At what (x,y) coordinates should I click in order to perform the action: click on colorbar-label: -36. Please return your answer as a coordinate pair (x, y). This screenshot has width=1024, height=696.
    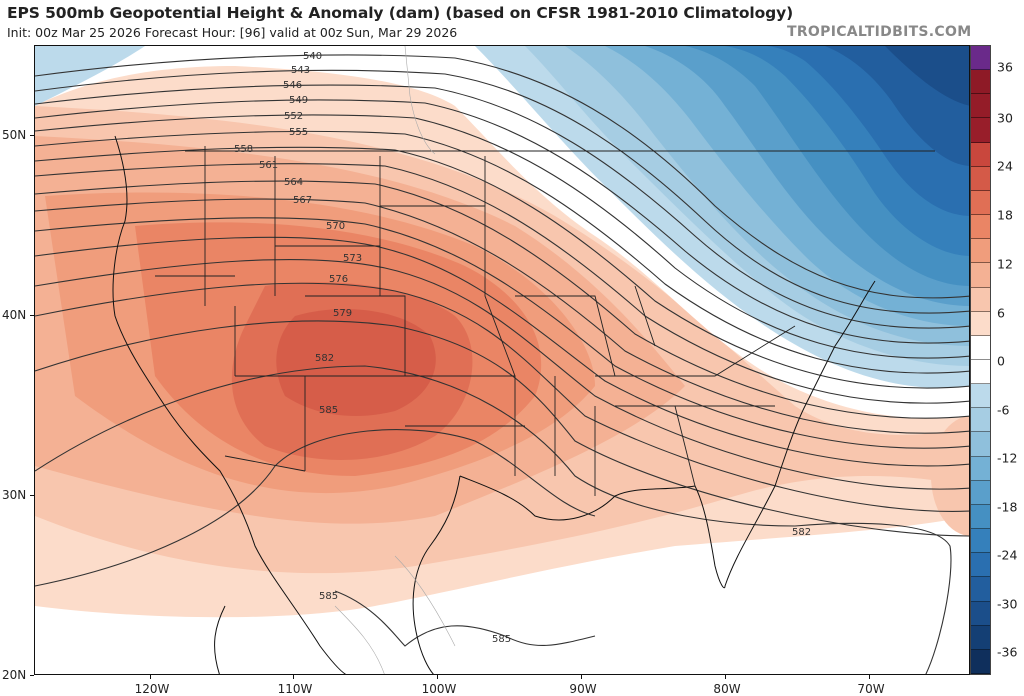
    Looking at the image, I should click on (1007, 652).